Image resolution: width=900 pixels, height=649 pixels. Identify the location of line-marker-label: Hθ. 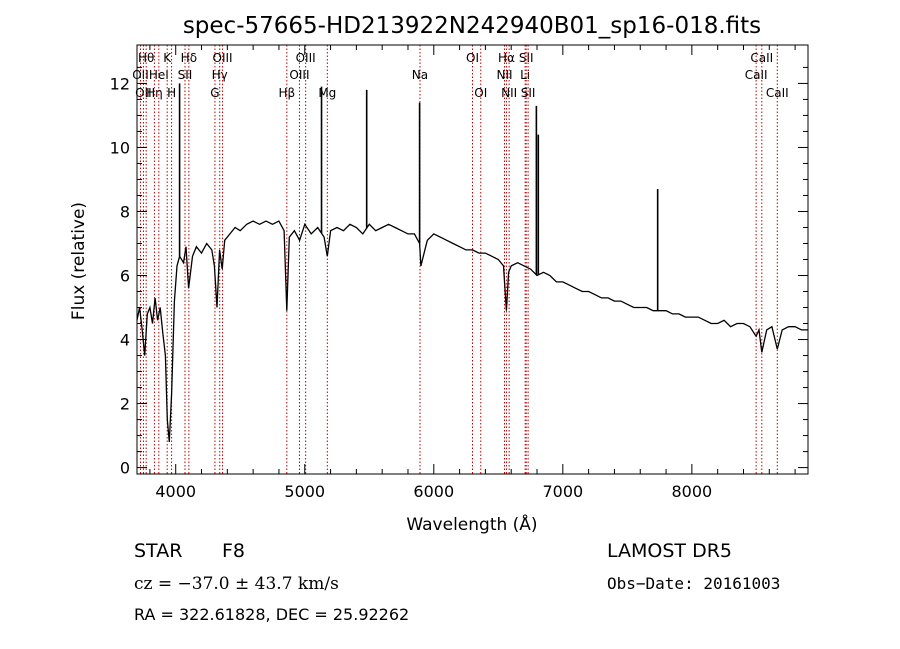
(146, 58).